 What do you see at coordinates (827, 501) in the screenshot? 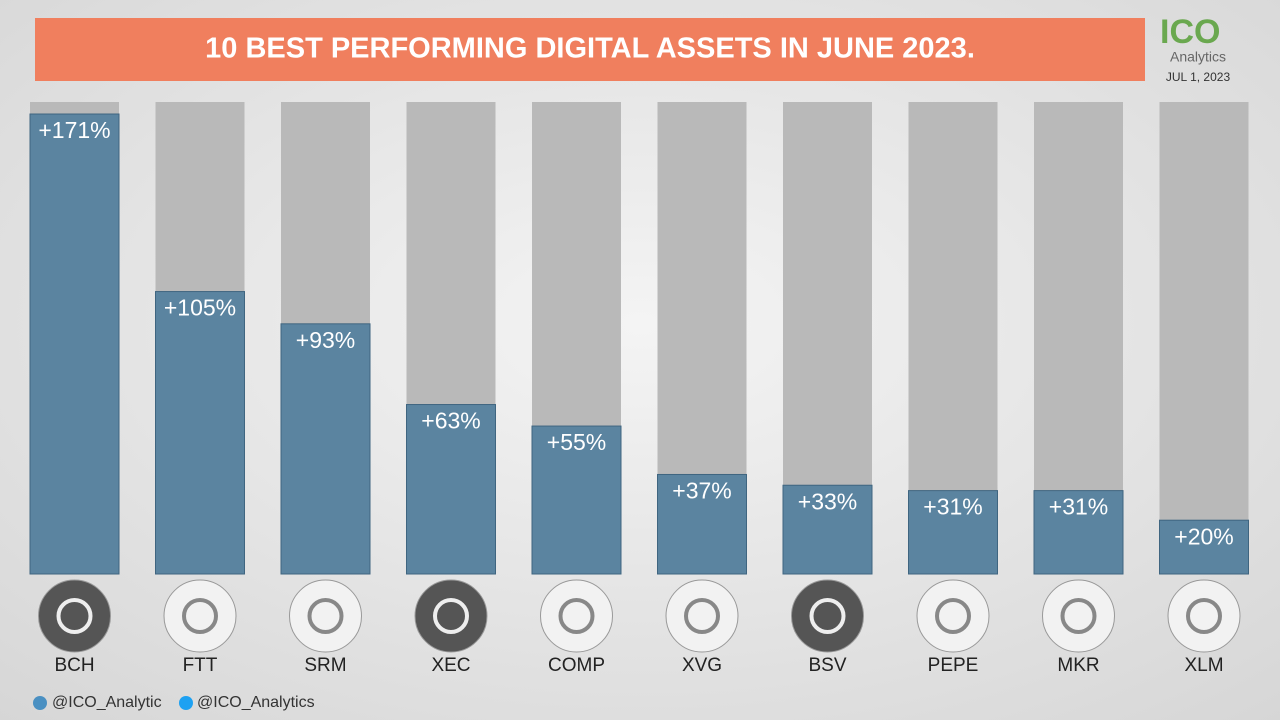
I see `value-label: +33%` at bounding box center [827, 501].